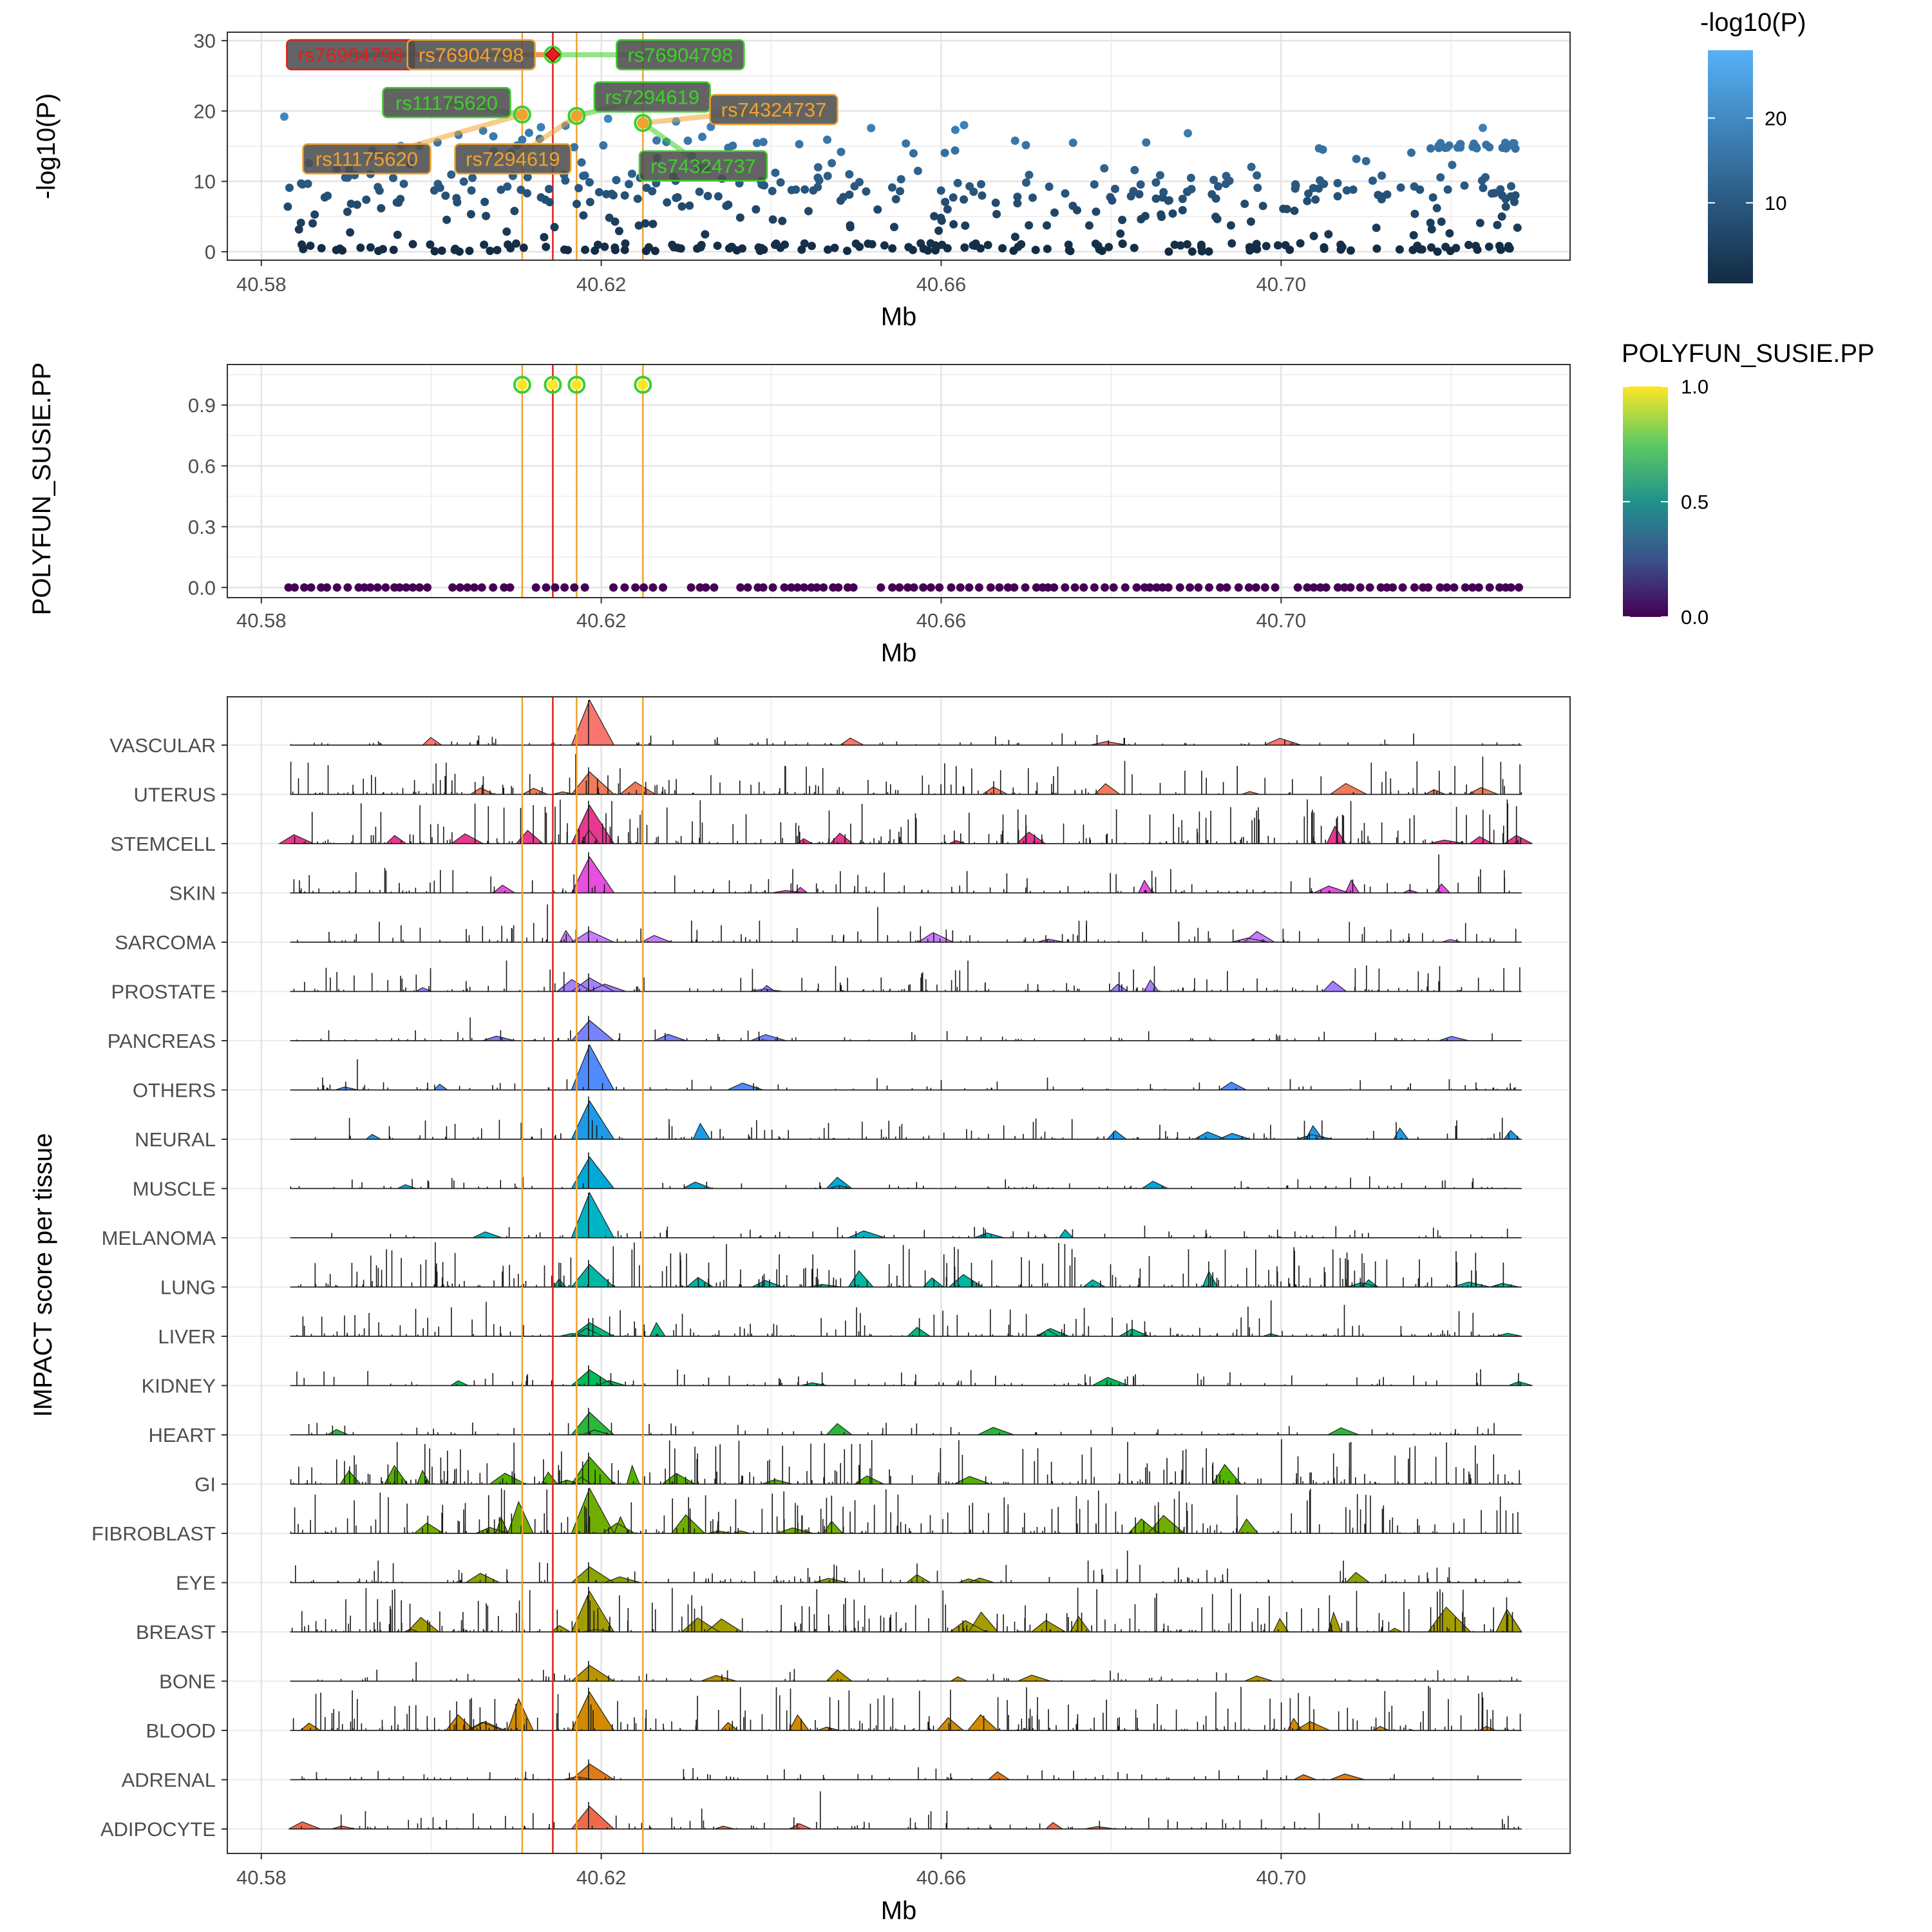 The height and width of the screenshot is (1932, 1932). What do you see at coordinates (553, 54) in the screenshot?
I see `p1-lead-snp-marker` at bounding box center [553, 54].